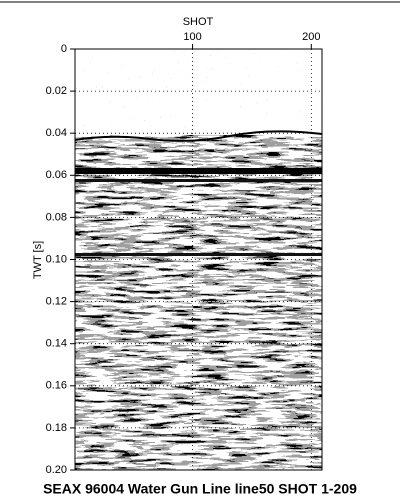 The width and height of the screenshot is (400, 500). I want to click on x-tick-label: 100, so click(192, 37).